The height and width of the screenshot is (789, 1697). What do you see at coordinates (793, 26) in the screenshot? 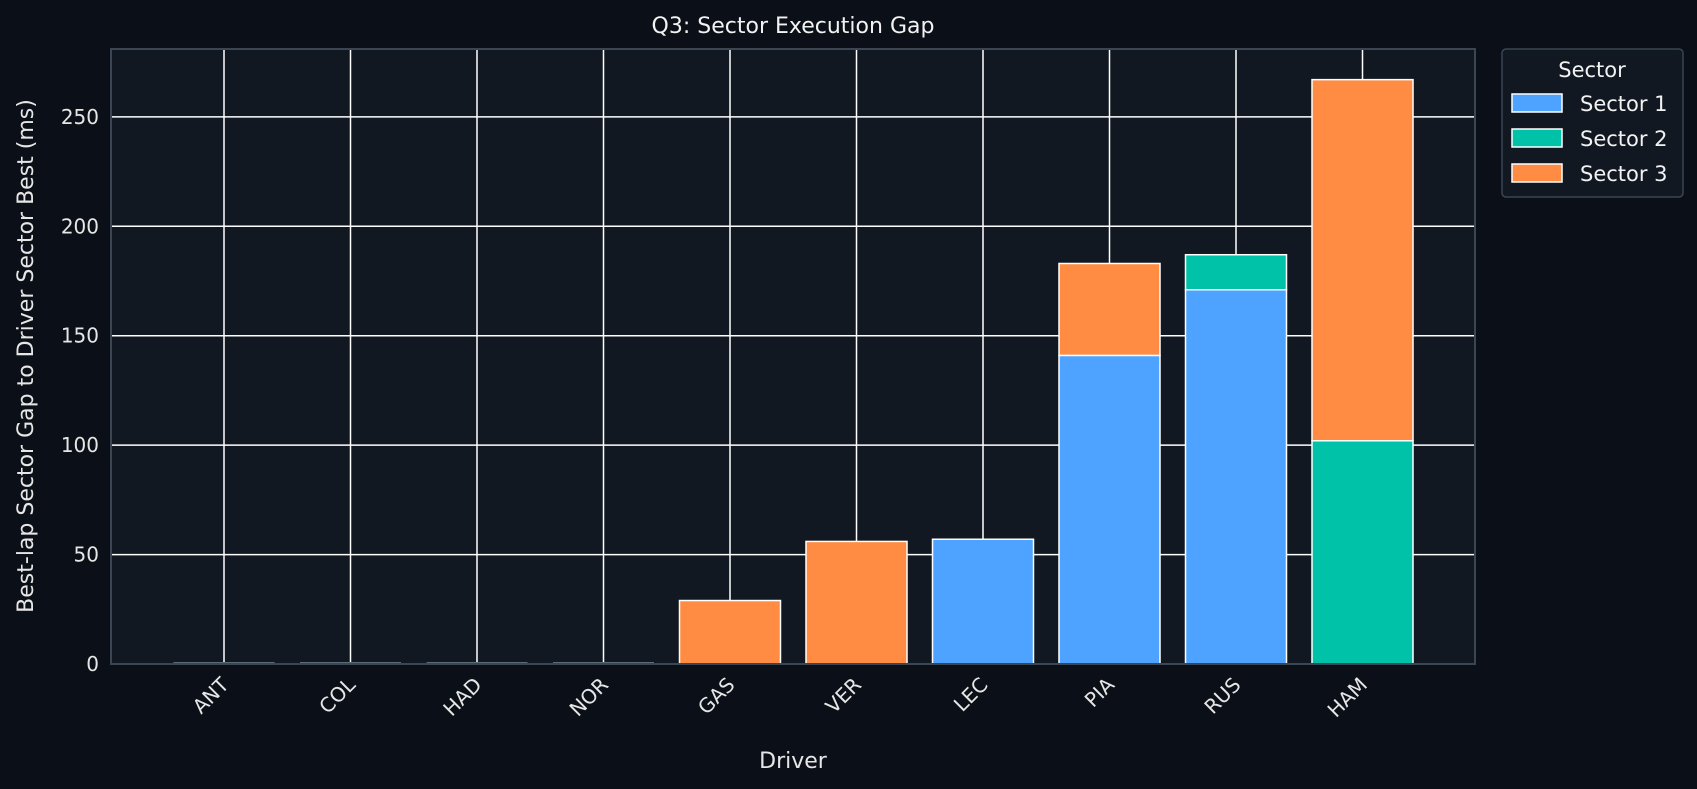
I see `chart-title: Q3: Sector Execution Gap` at bounding box center [793, 26].